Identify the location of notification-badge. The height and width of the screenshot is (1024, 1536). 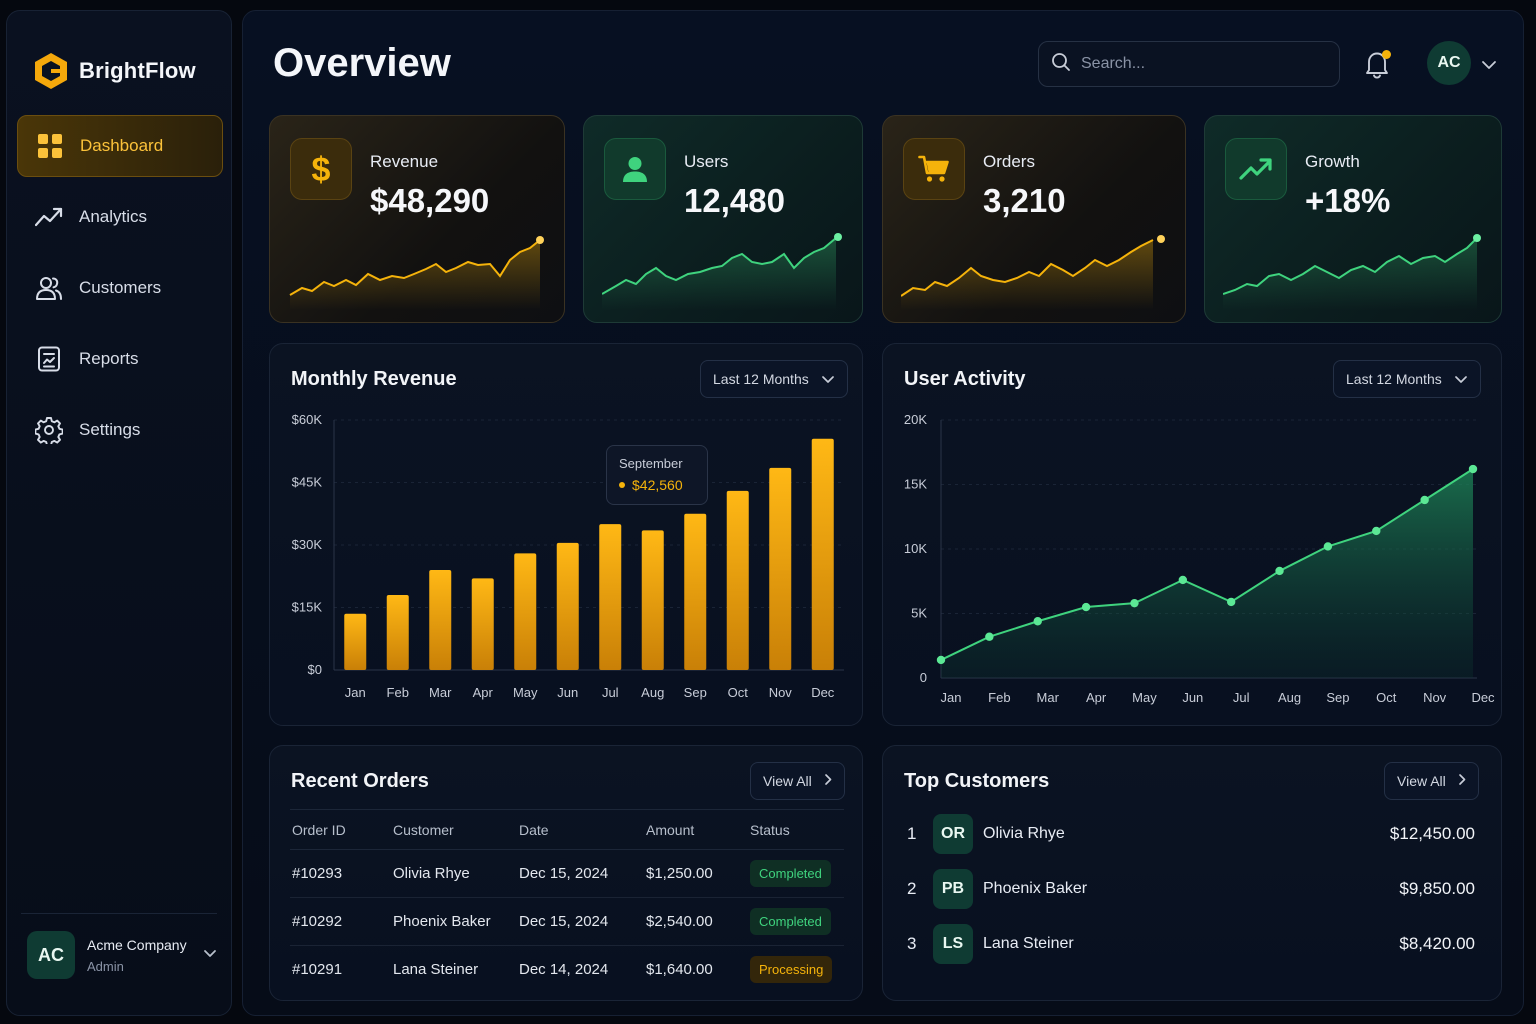
(1386, 54).